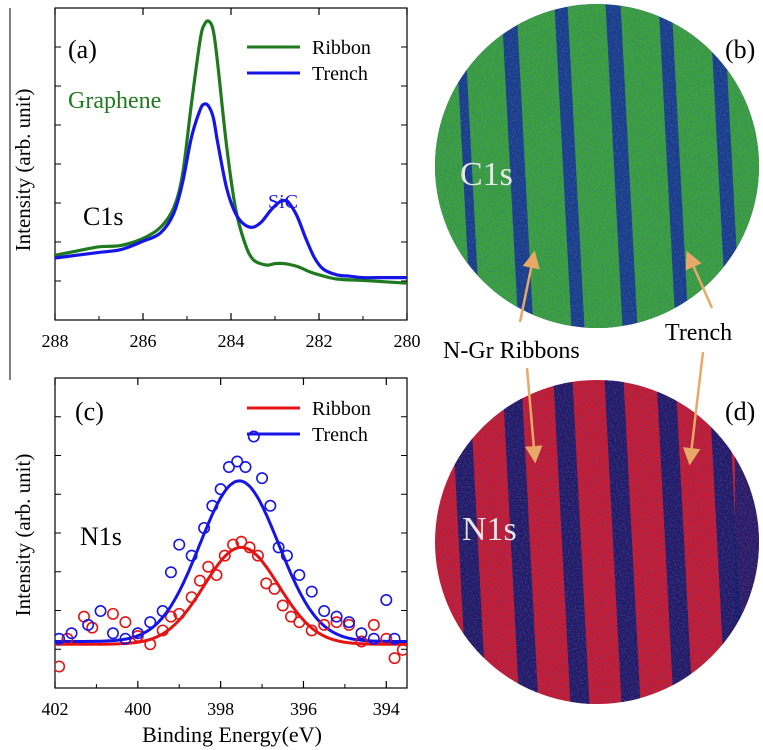 The height and width of the screenshot is (750, 763). What do you see at coordinates (303, 709) in the screenshot?
I see `panel-c-x-tick-label: 396` at bounding box center [303, 709].